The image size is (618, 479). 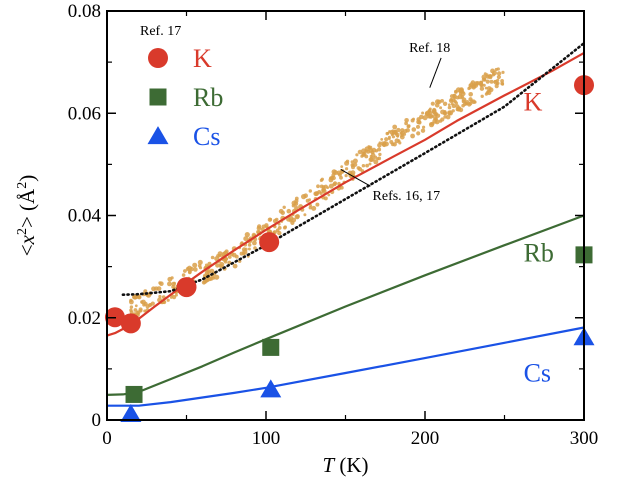 I want to click on y-axis-label-text: <x2> (Å2), so click(x=27, y=215).